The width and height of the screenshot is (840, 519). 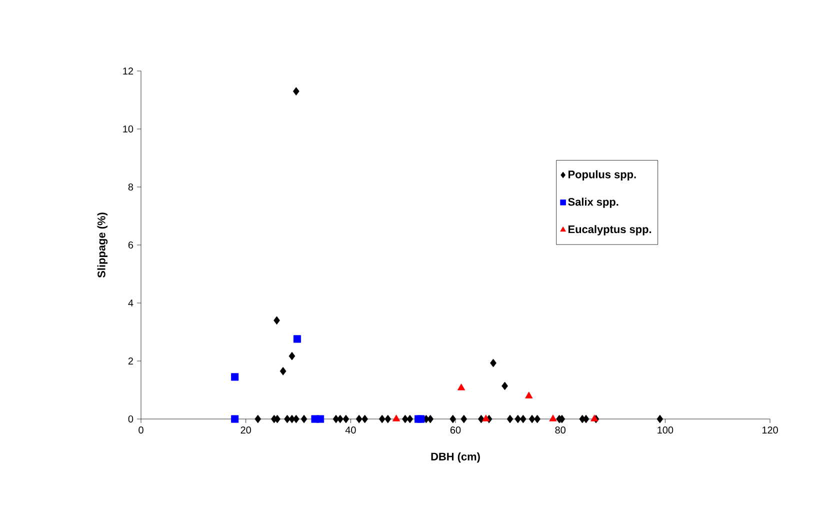 I want to click on legend-label: Eucalyptus spp., so click(x=610, y=230).